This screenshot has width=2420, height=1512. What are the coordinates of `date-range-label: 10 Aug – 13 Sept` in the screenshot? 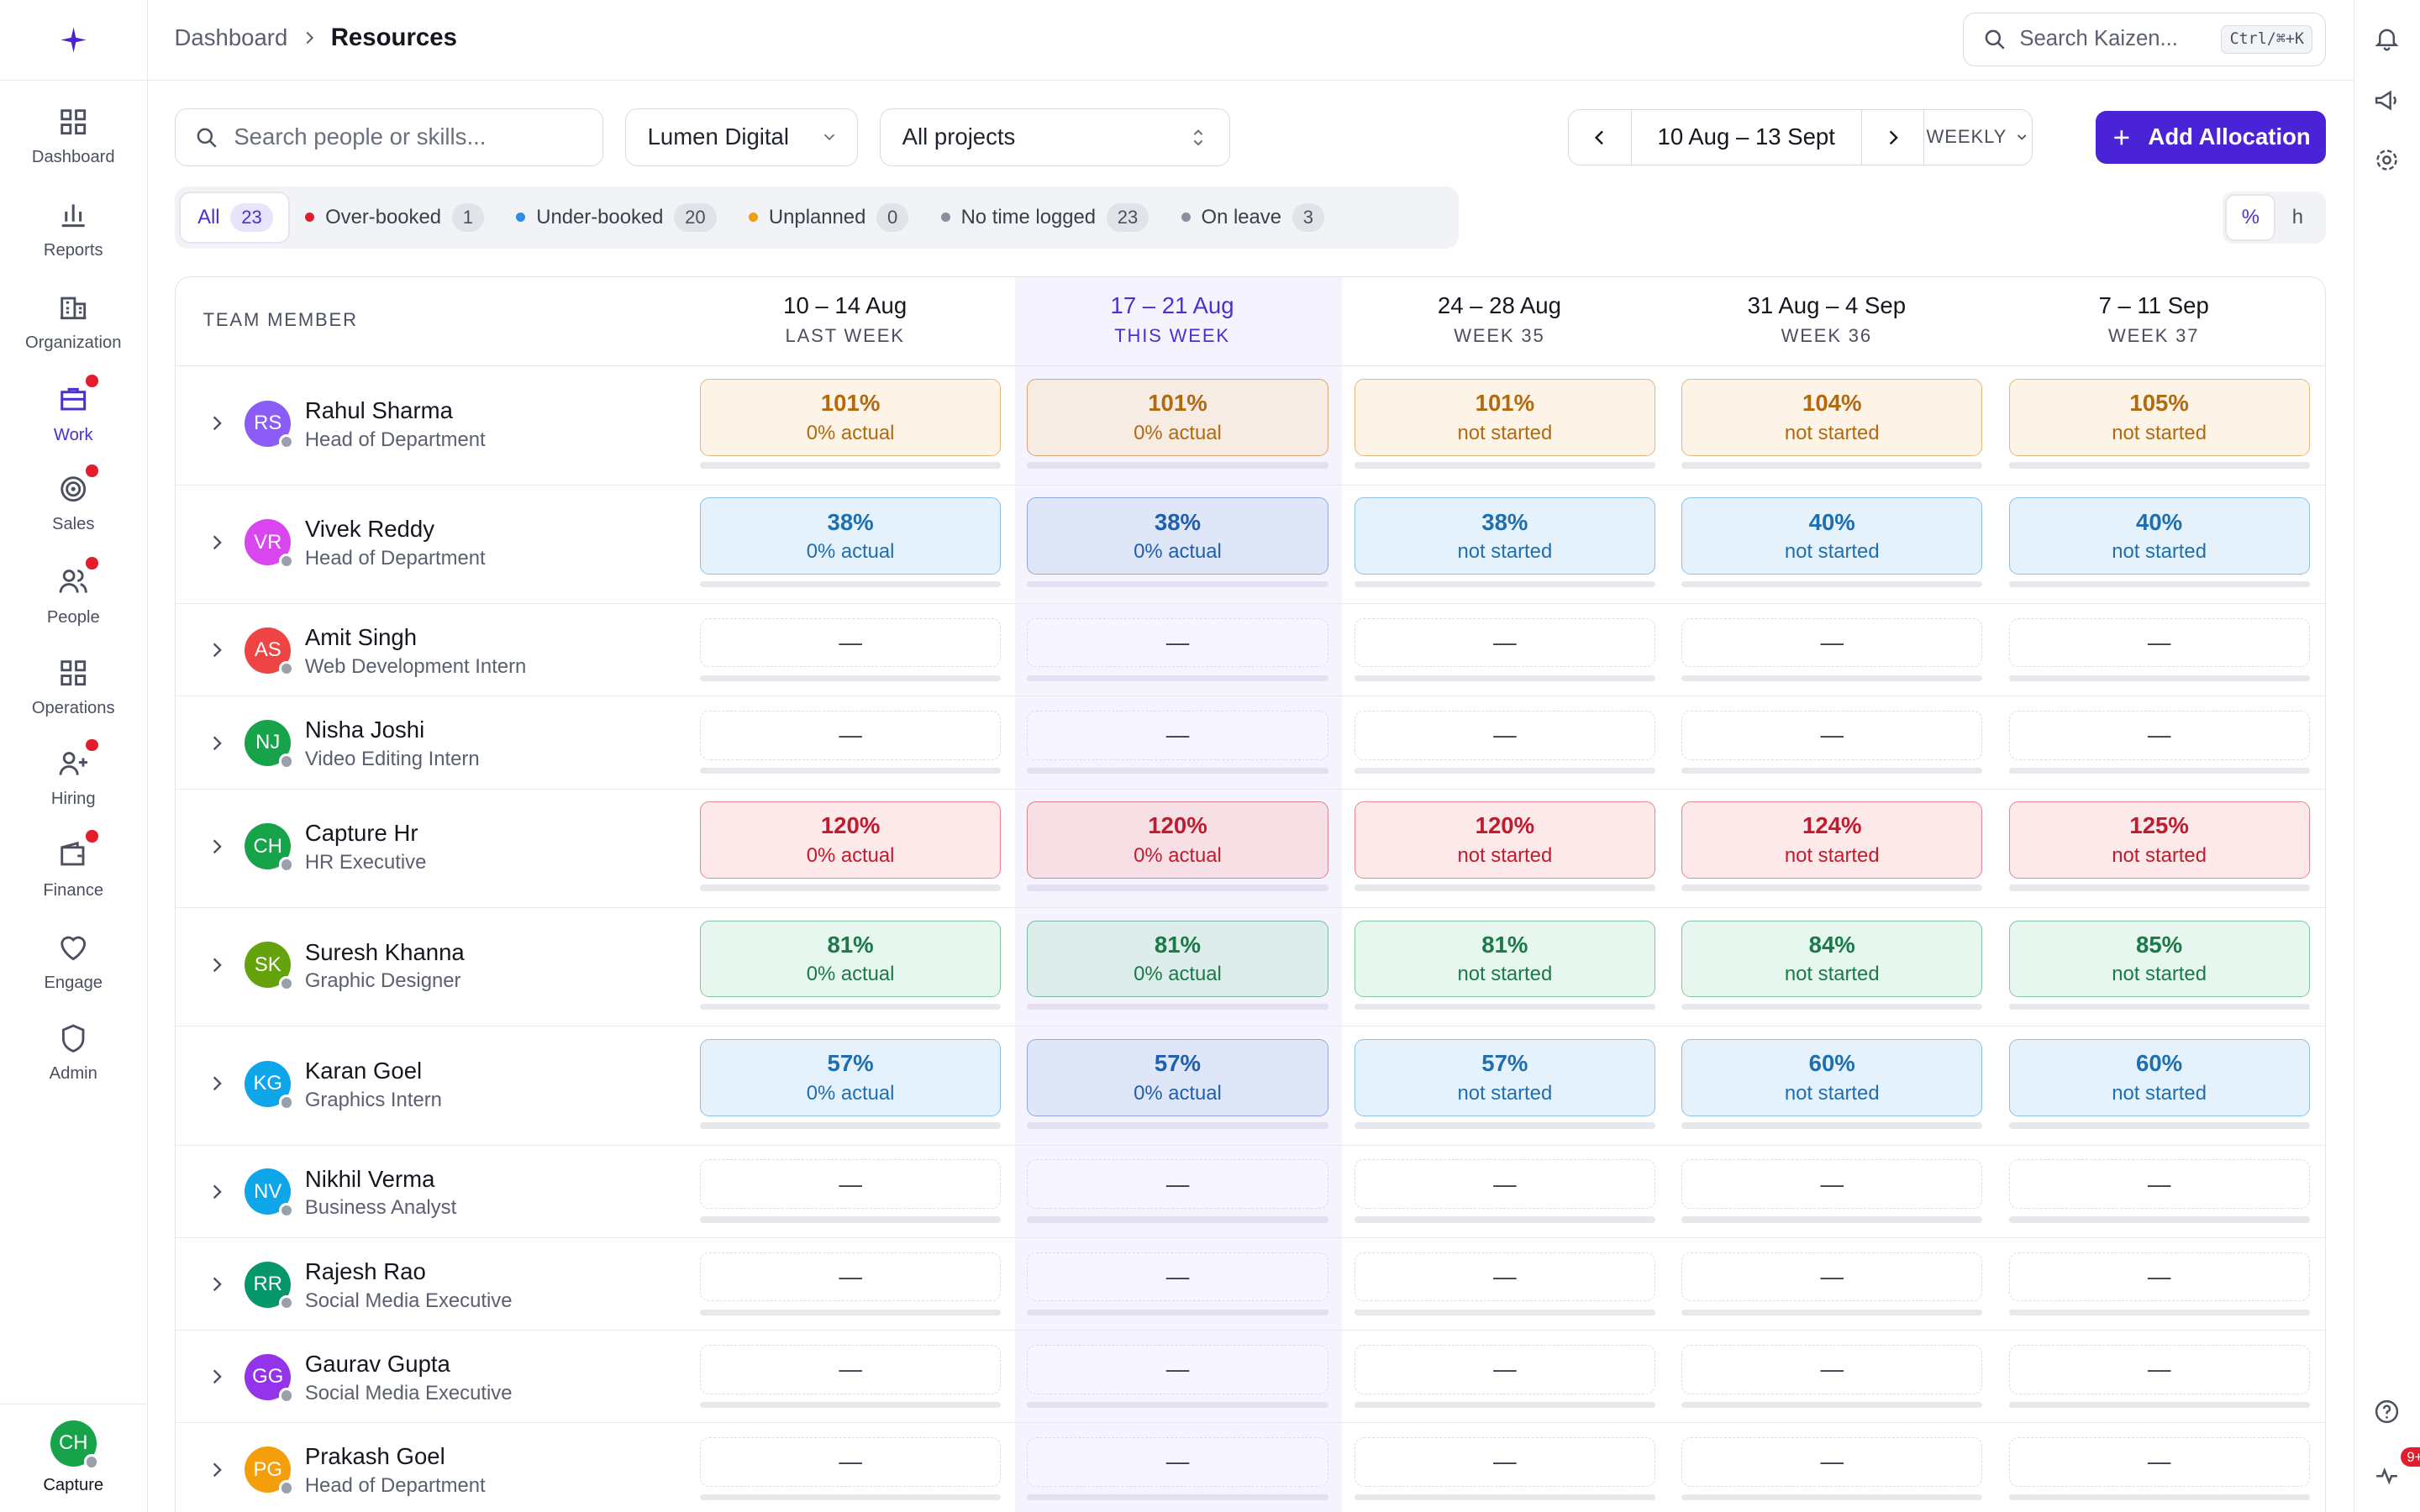 It's located at (1746, 137).